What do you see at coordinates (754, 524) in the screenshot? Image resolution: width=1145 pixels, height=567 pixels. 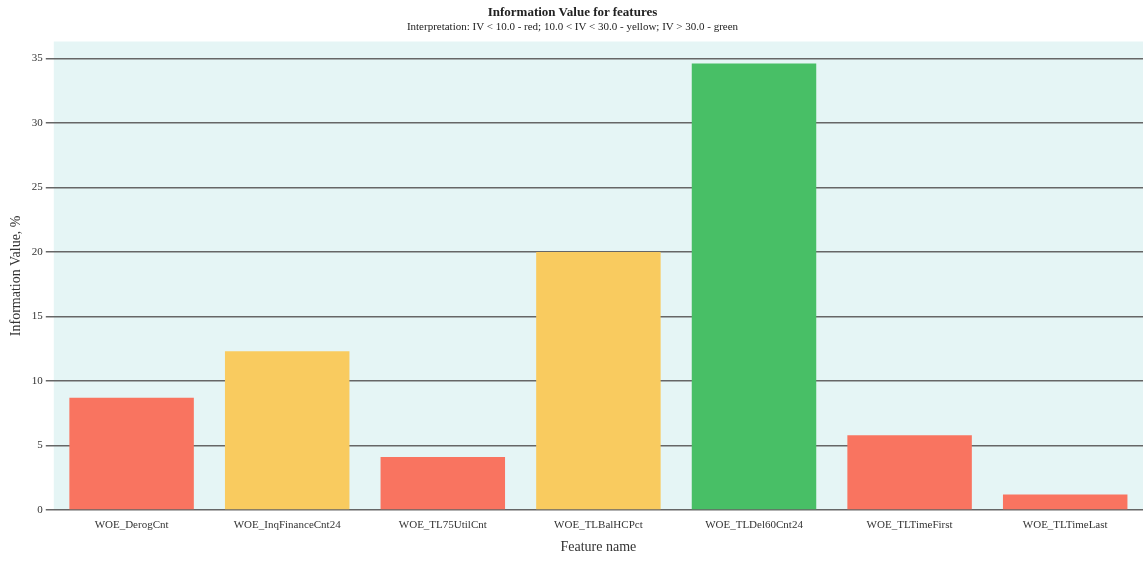 I see `x-tick-label: WOE_TLDel60Cnt24` at bounding box center [754, 524].